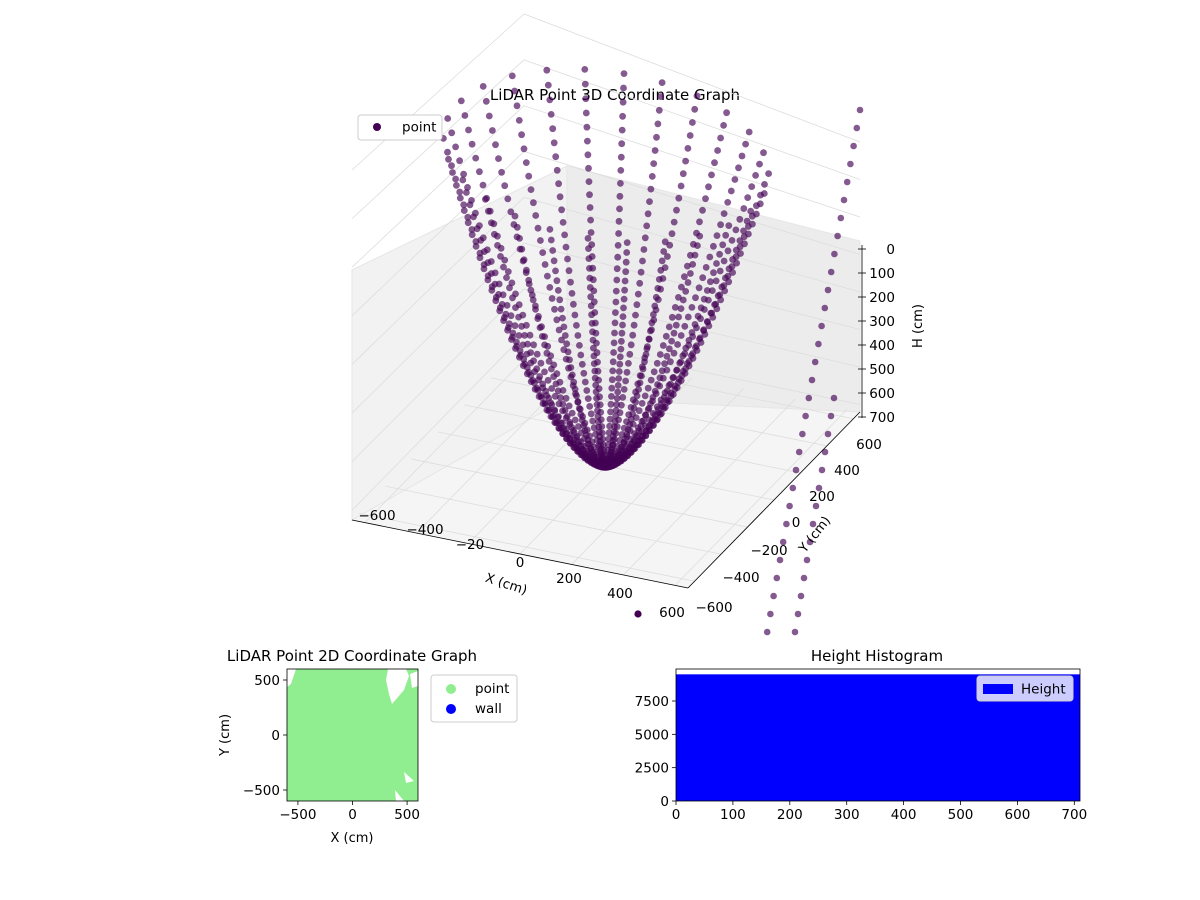  What do you see at coordinates (275, 736) in the screenshot?
I see `y-tick-label-2d: 0` at bounding box center [275, 736].